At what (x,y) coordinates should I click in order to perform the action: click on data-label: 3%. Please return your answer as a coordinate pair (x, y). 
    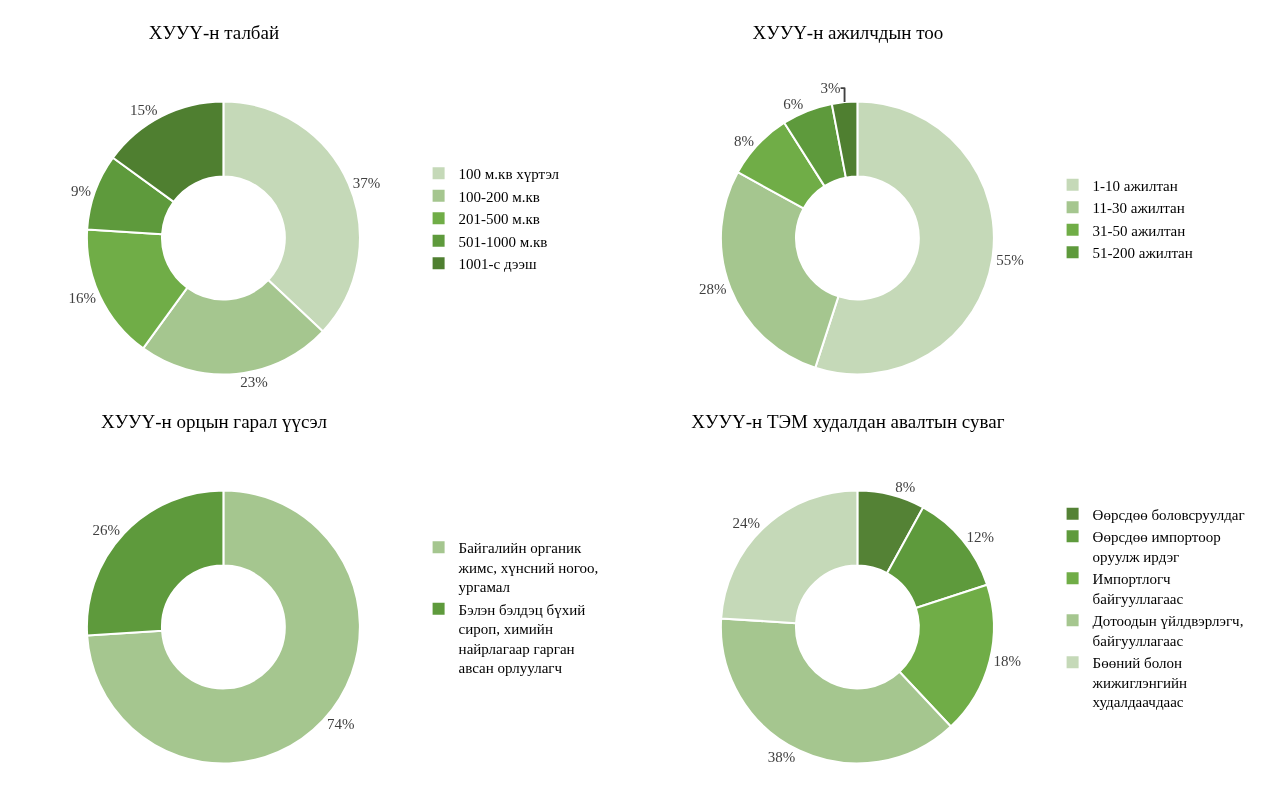
    Looking at the image, I should click on (830, 88).